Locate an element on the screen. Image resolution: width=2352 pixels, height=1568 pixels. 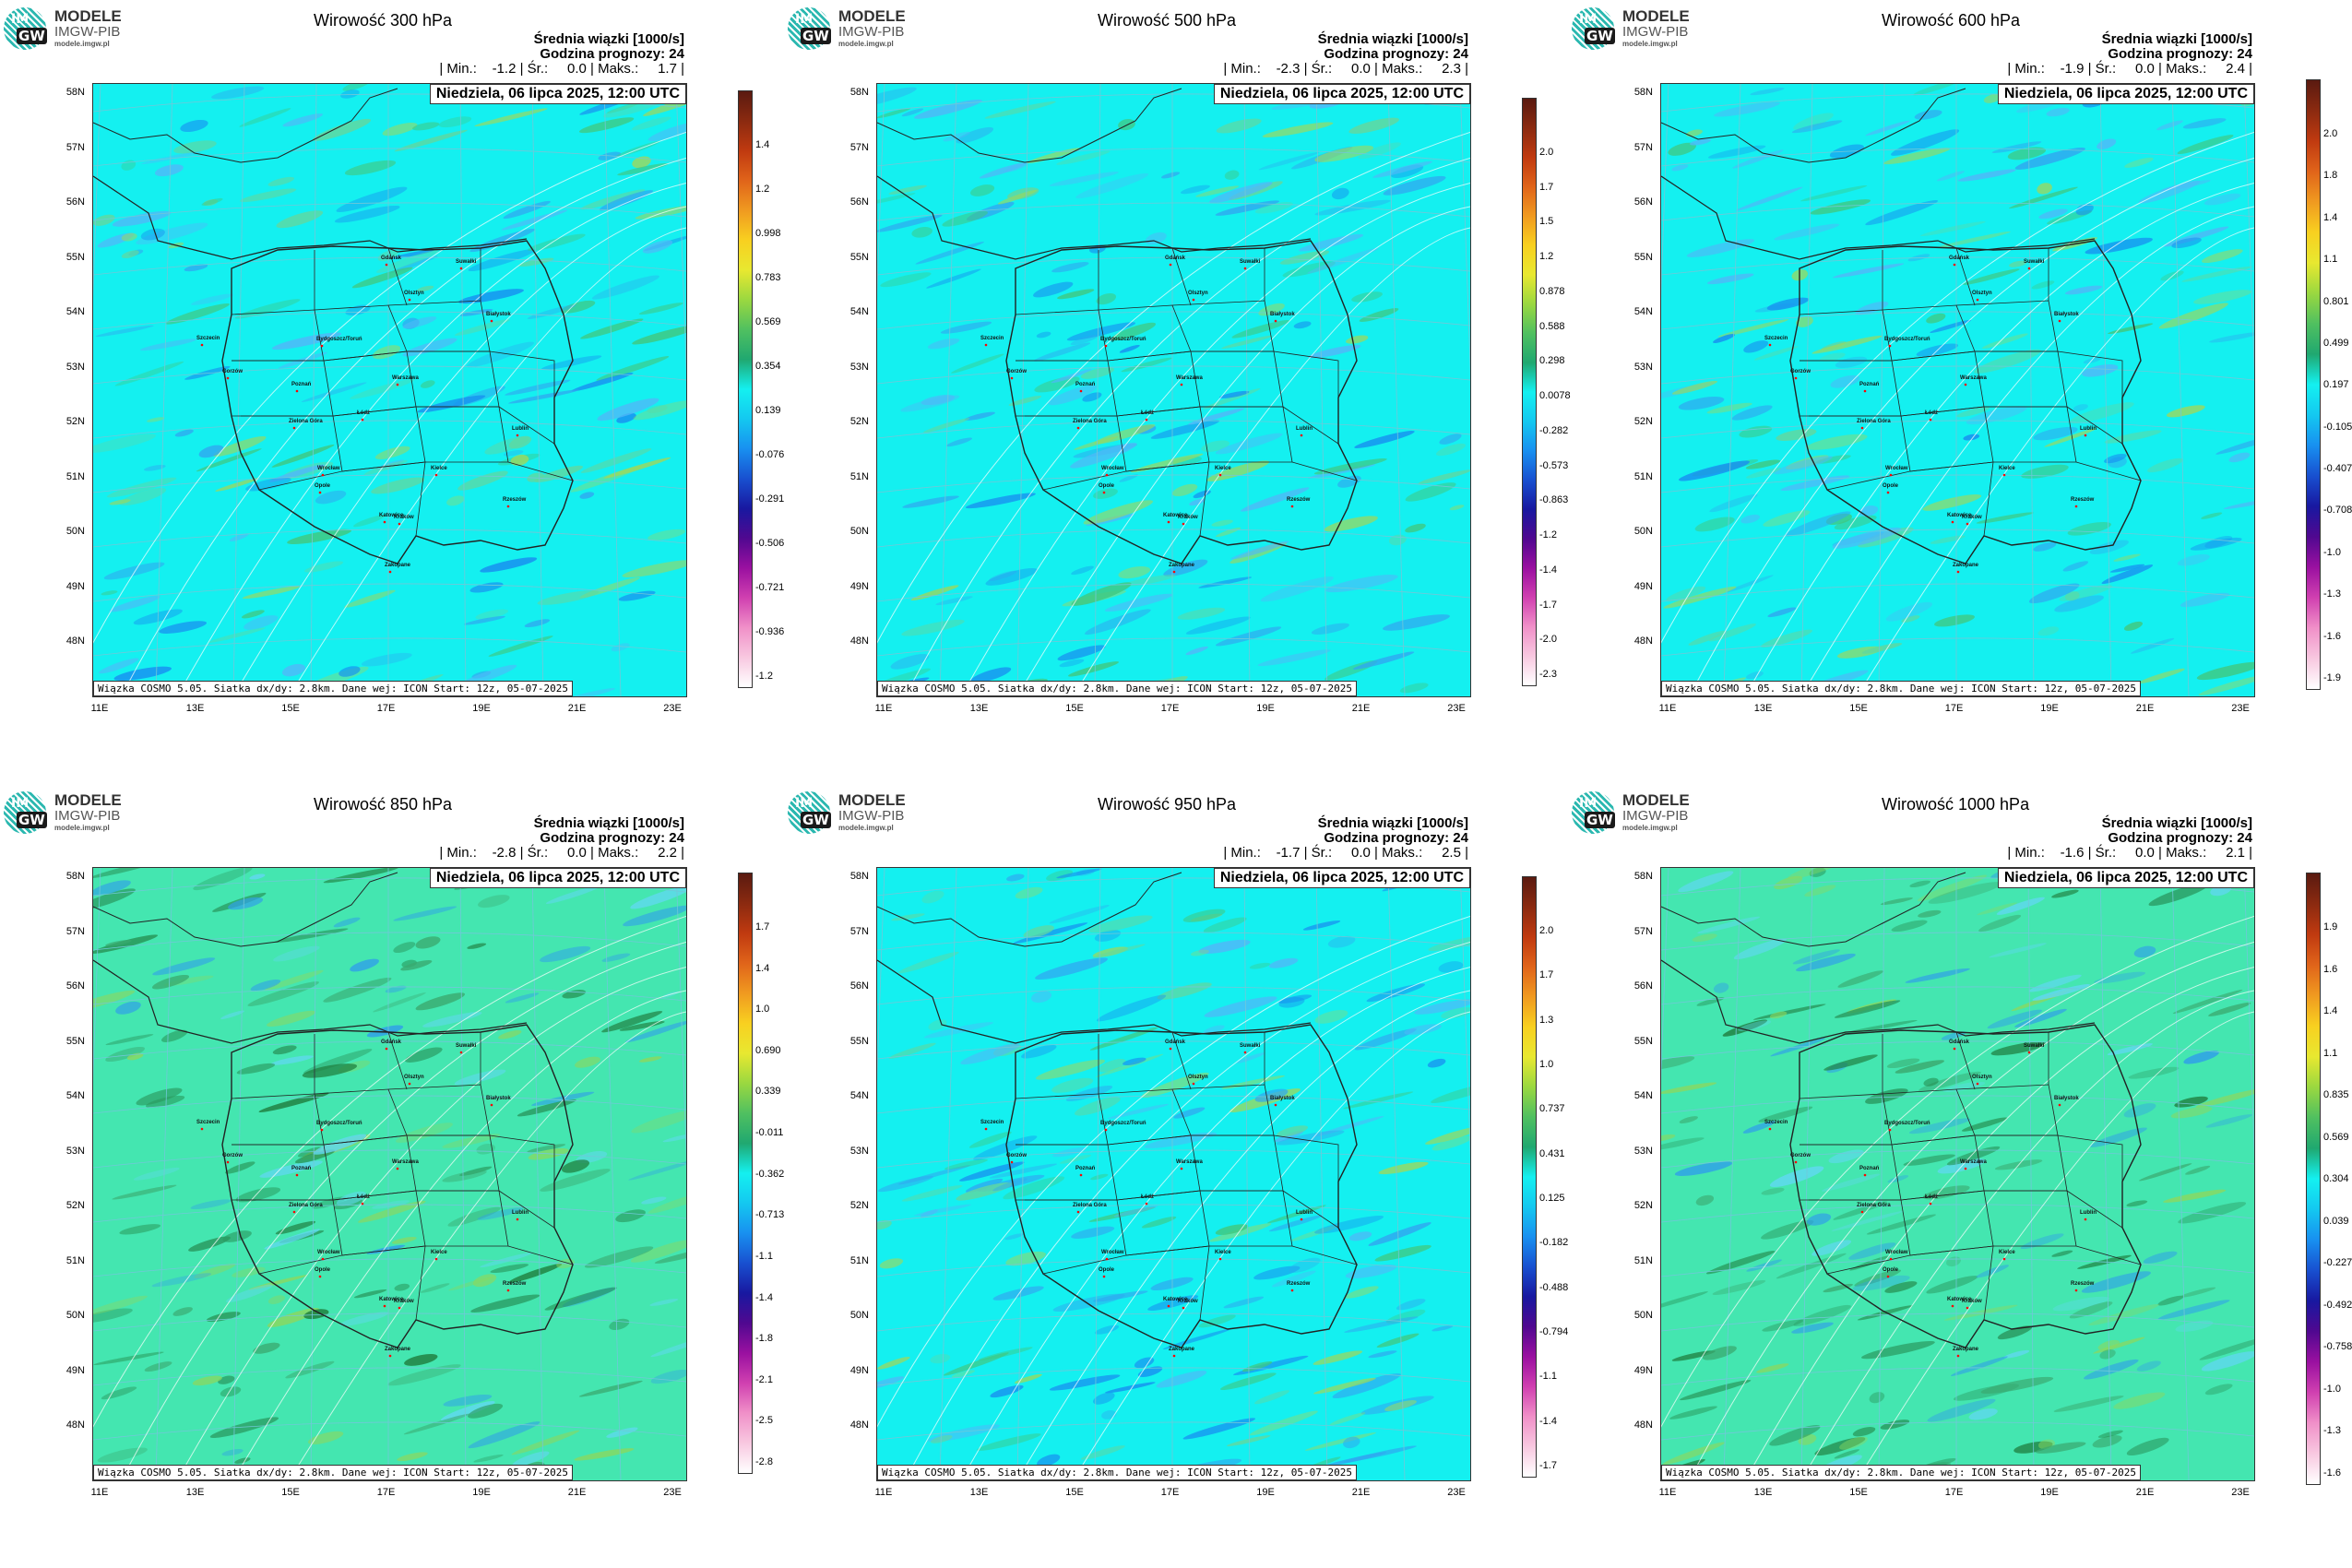
city-label: Rzeszów is located at coordinates (2083, 500).